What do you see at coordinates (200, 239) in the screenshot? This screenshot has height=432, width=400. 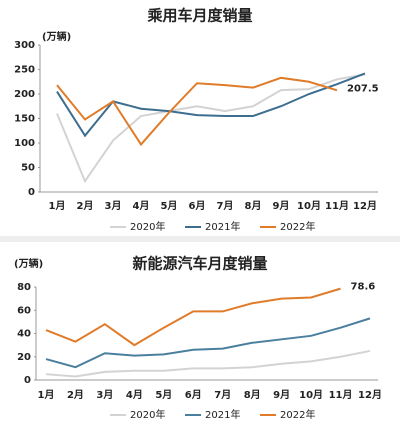 I see `separator` at bounding box center [200, 239].